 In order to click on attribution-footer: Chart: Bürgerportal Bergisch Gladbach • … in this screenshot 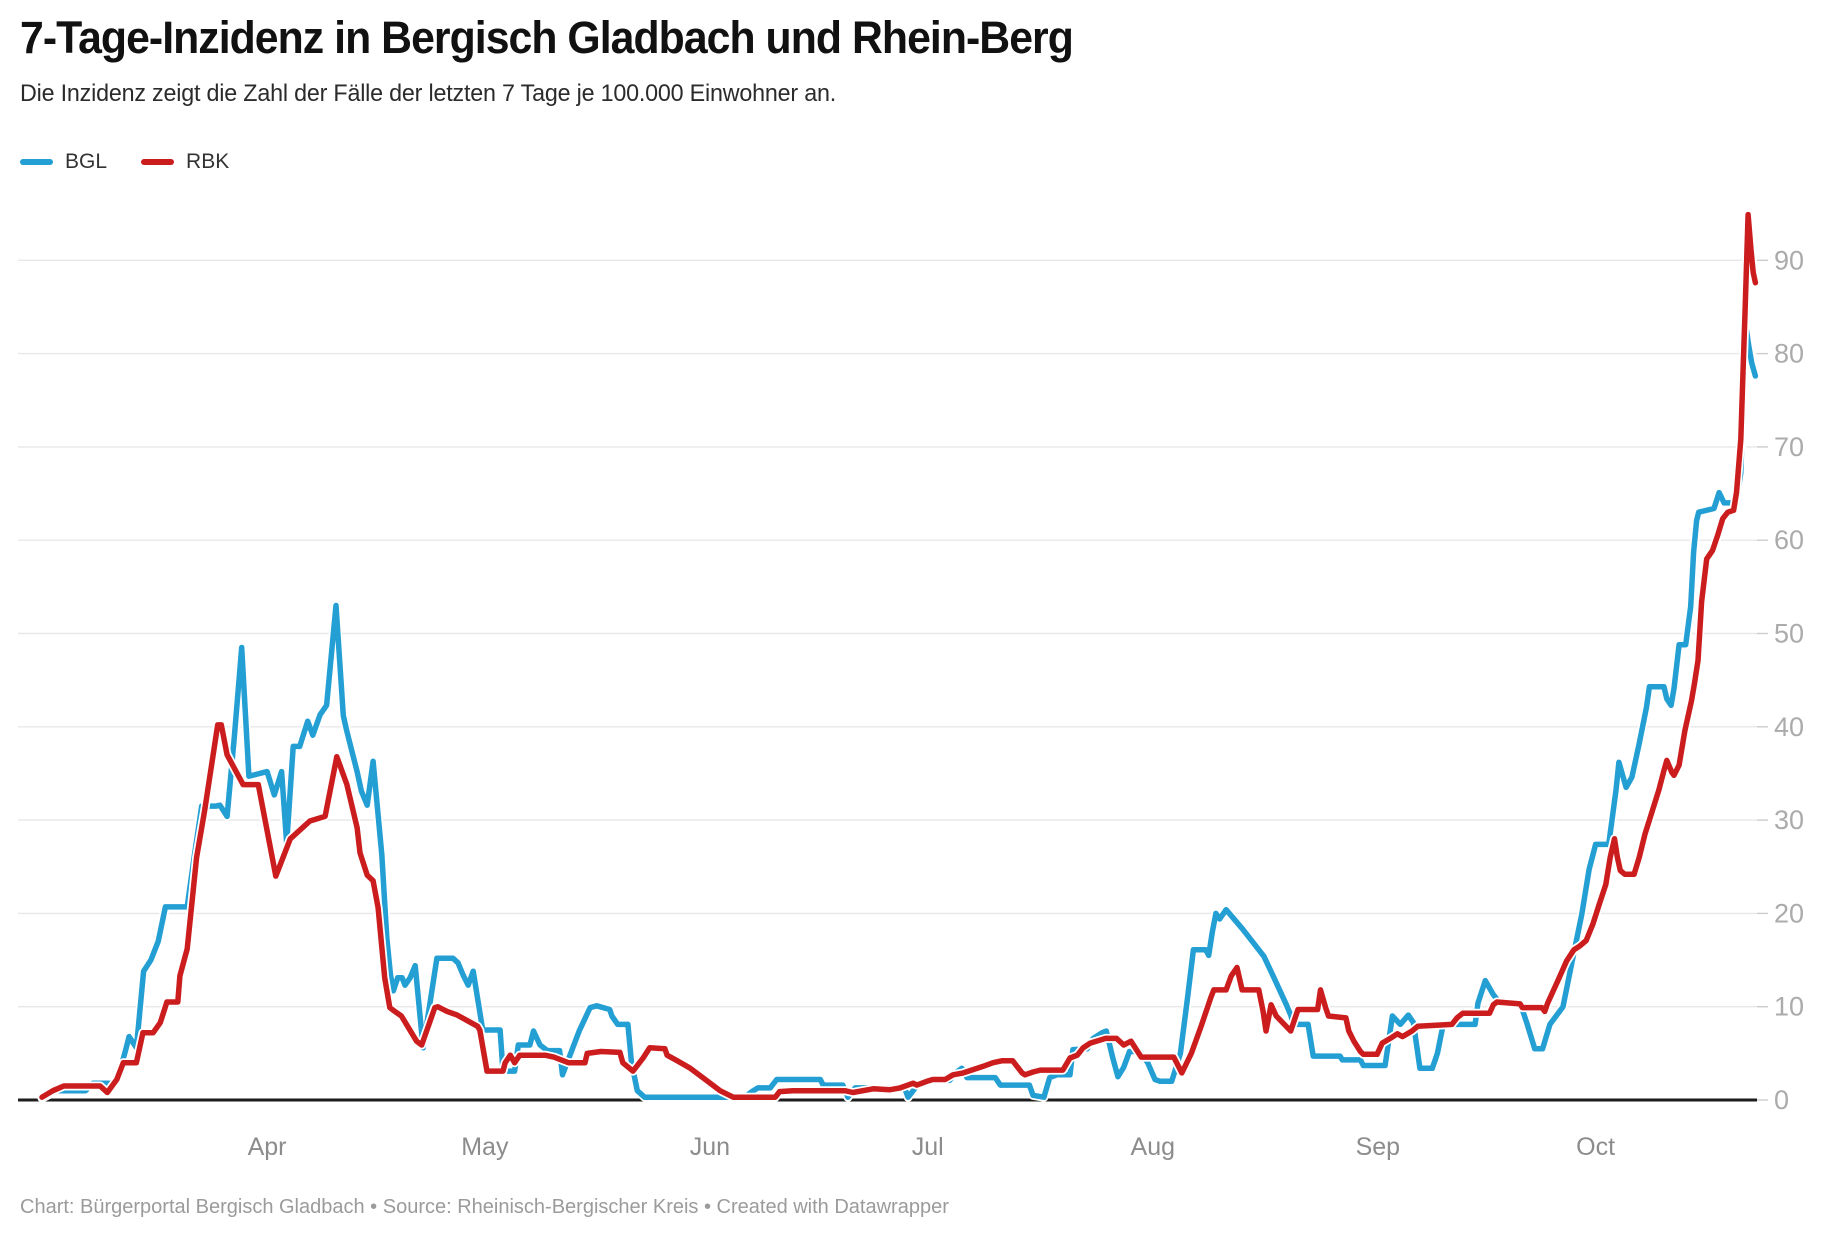, I will do `click(484, 1207)`.